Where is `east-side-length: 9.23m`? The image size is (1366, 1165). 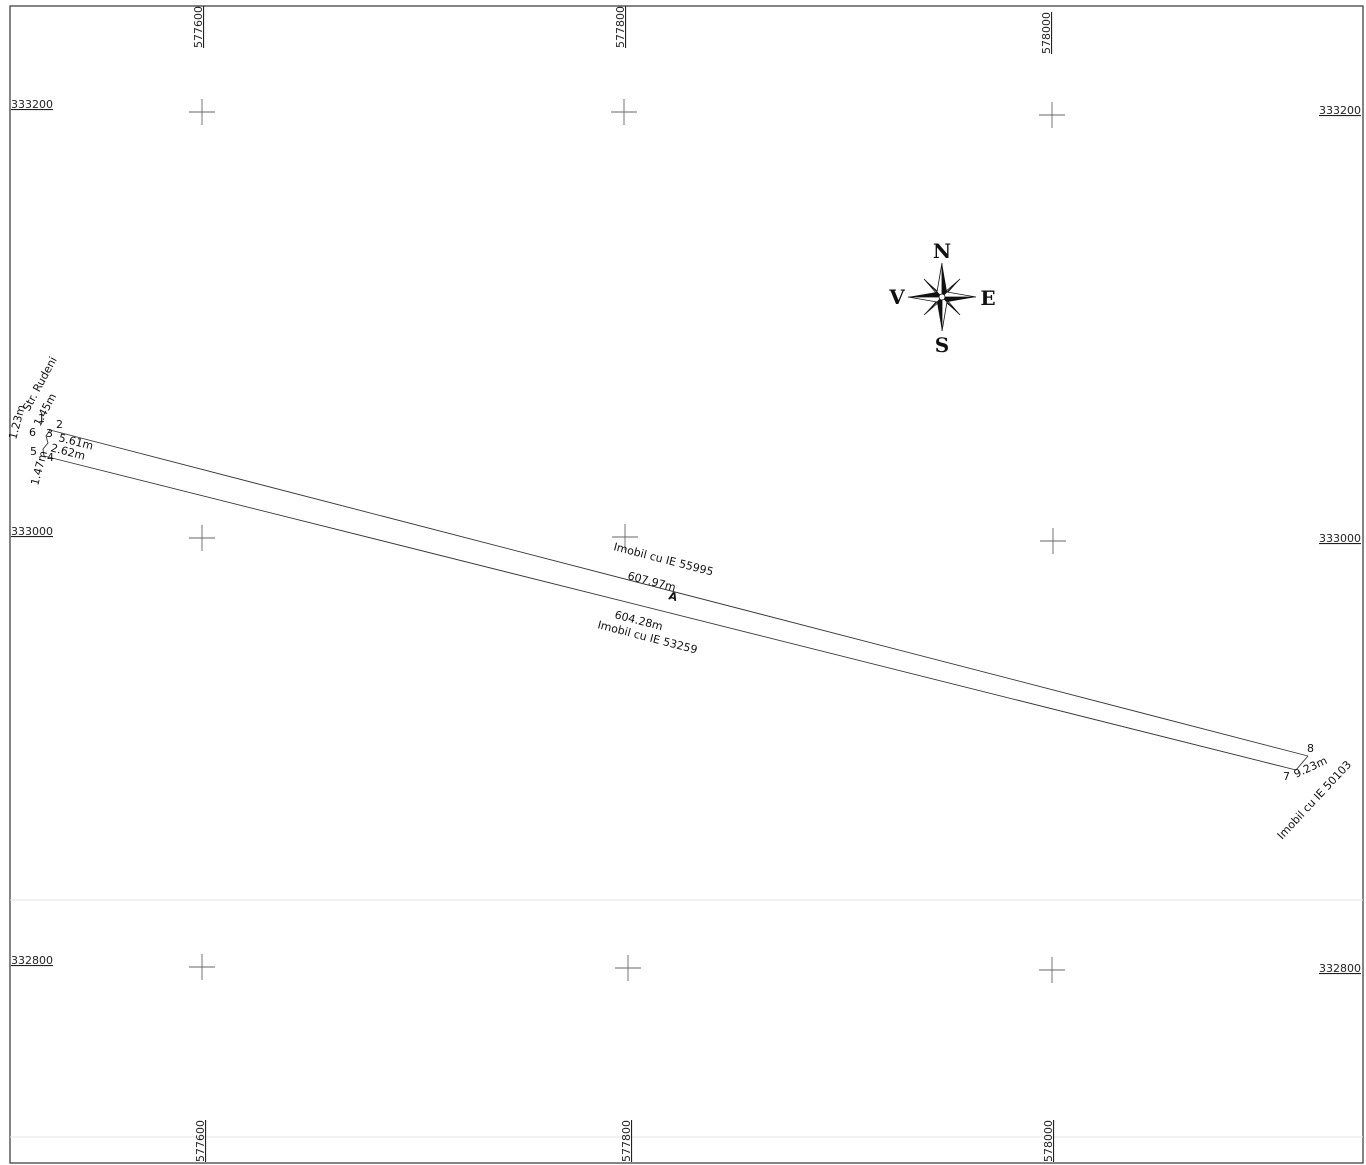 east-side-length: 9.23m is located at coordinates (1310, 767).